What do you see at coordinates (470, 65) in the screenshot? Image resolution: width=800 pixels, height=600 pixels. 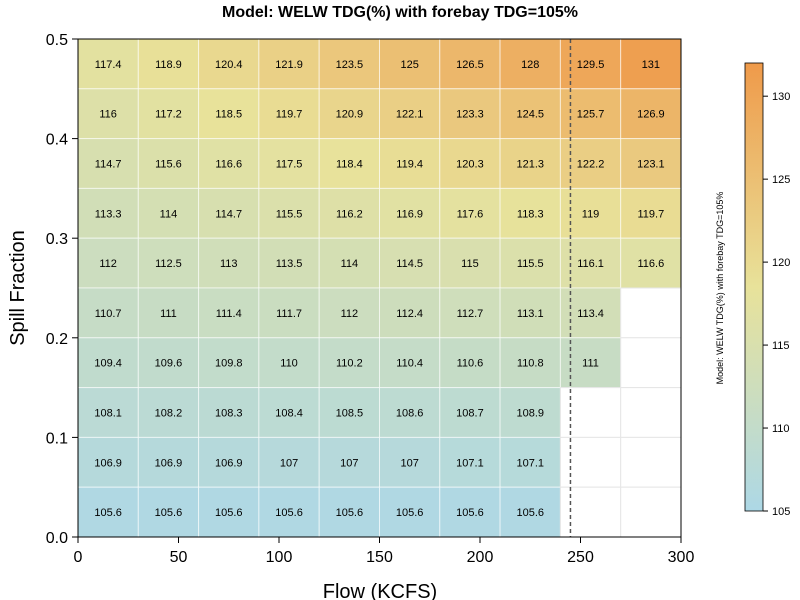 I see `heatmap-cell-label: 126.5` at bounding box center [470, 65].